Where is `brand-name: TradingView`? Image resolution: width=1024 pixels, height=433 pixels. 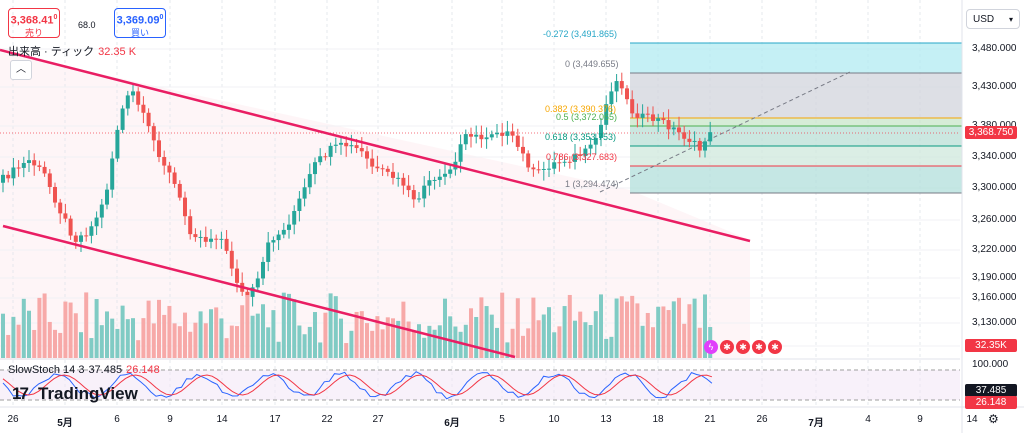 brand-name: TradingView is located at coordinates (88, 393).